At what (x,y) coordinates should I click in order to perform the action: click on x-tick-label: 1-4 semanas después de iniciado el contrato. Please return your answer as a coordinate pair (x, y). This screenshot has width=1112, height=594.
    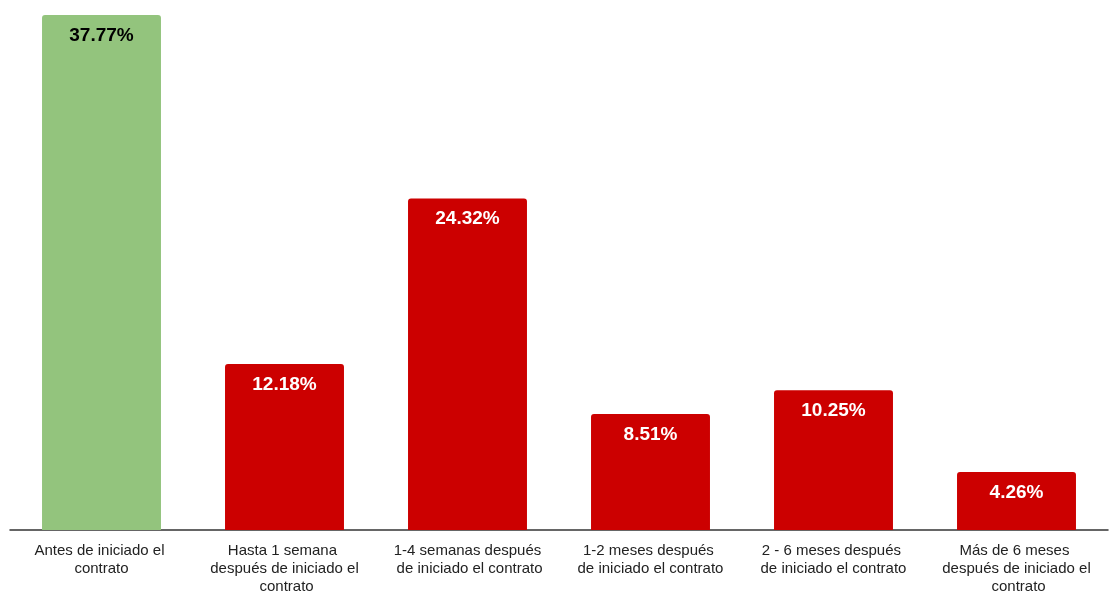
    Looking at the image, I should click on (467, 558).